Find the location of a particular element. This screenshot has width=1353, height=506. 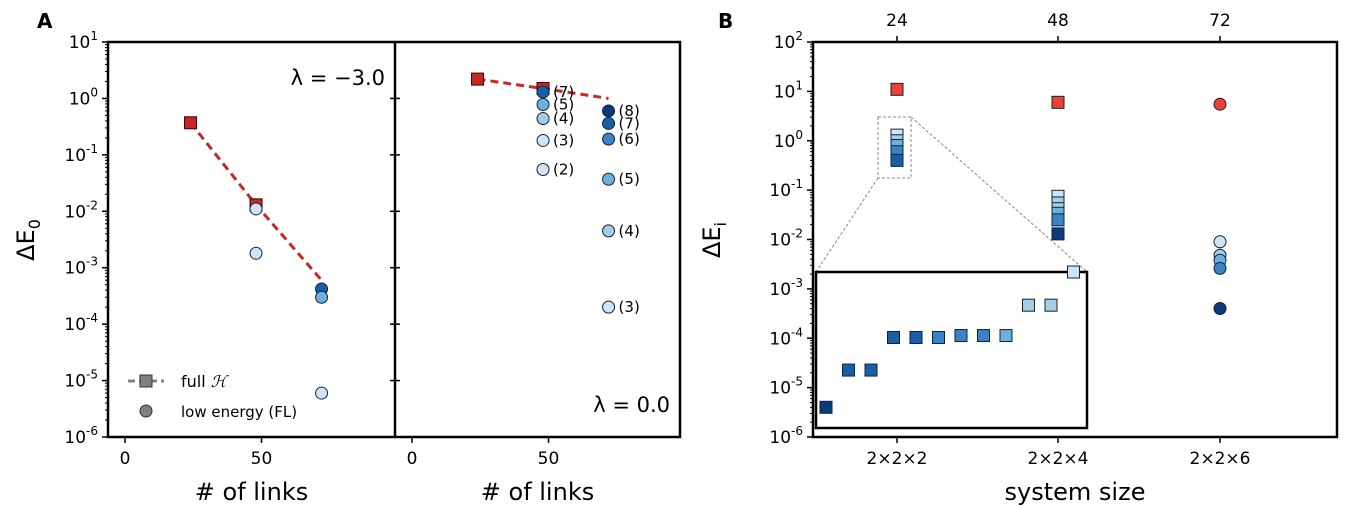

a-ytick-label: 10⁻² is located at coordinates (81, 210).